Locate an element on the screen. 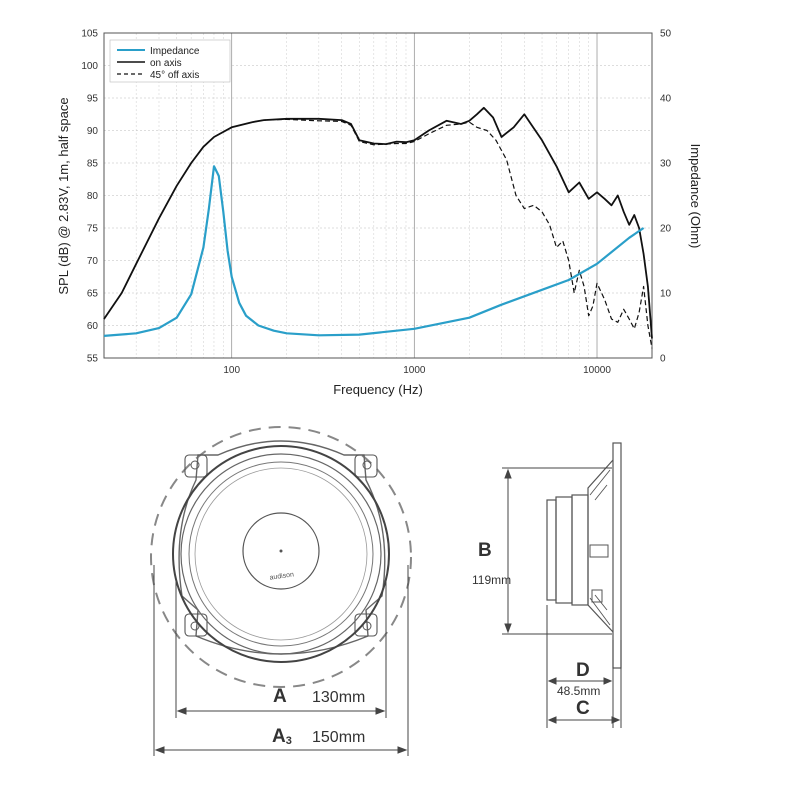 This screenshot has height=790, width=790. speaker-rim is located at coordinates (281, 554).